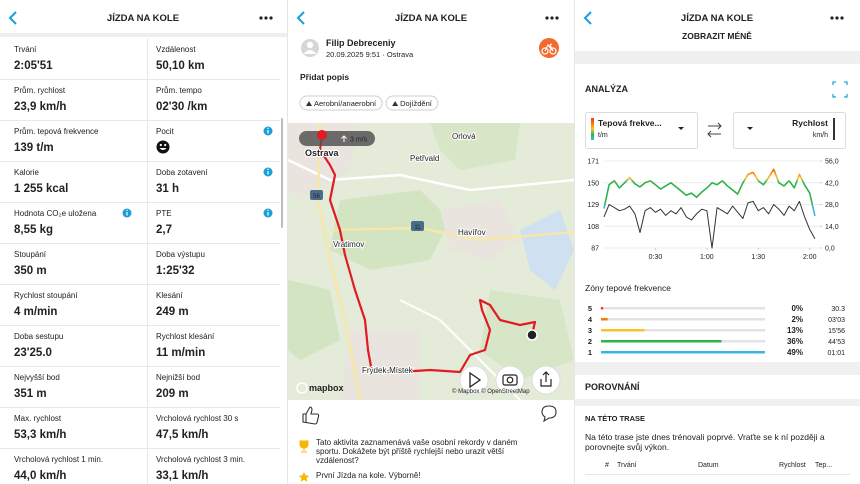 The height and width of the screenshot is (484, 860). What do you see at coordinates (656, 257) in the screenshot?
I see `x-tick-label: 0:30` at bounding box center [656, 257].